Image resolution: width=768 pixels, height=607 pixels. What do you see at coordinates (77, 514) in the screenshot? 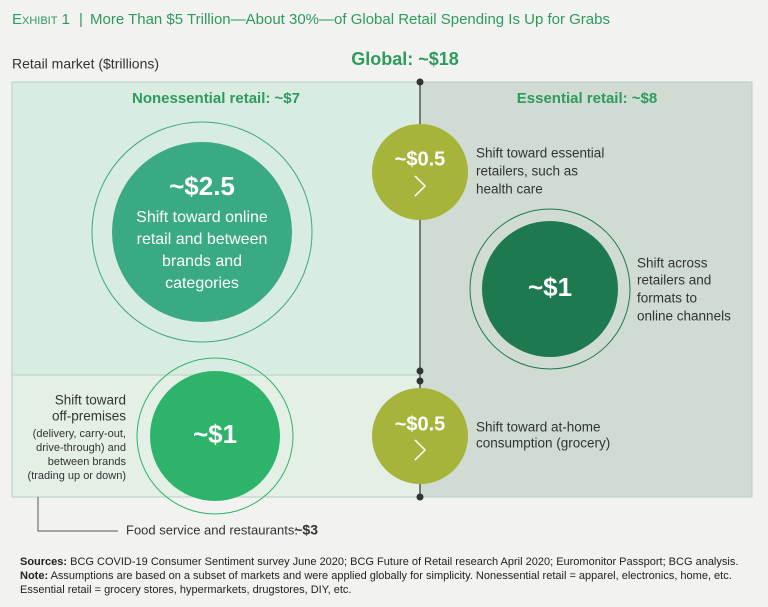
I see `leader-line` at bounding box center [77, 514].